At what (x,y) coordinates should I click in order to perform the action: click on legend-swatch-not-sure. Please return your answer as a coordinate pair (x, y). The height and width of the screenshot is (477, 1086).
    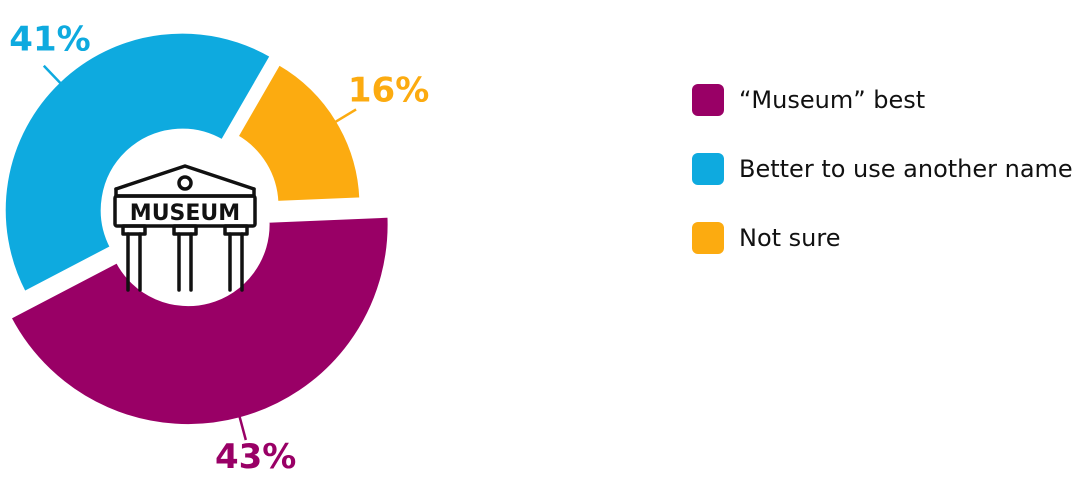
    Looking at the image, I should click on (708, 238).